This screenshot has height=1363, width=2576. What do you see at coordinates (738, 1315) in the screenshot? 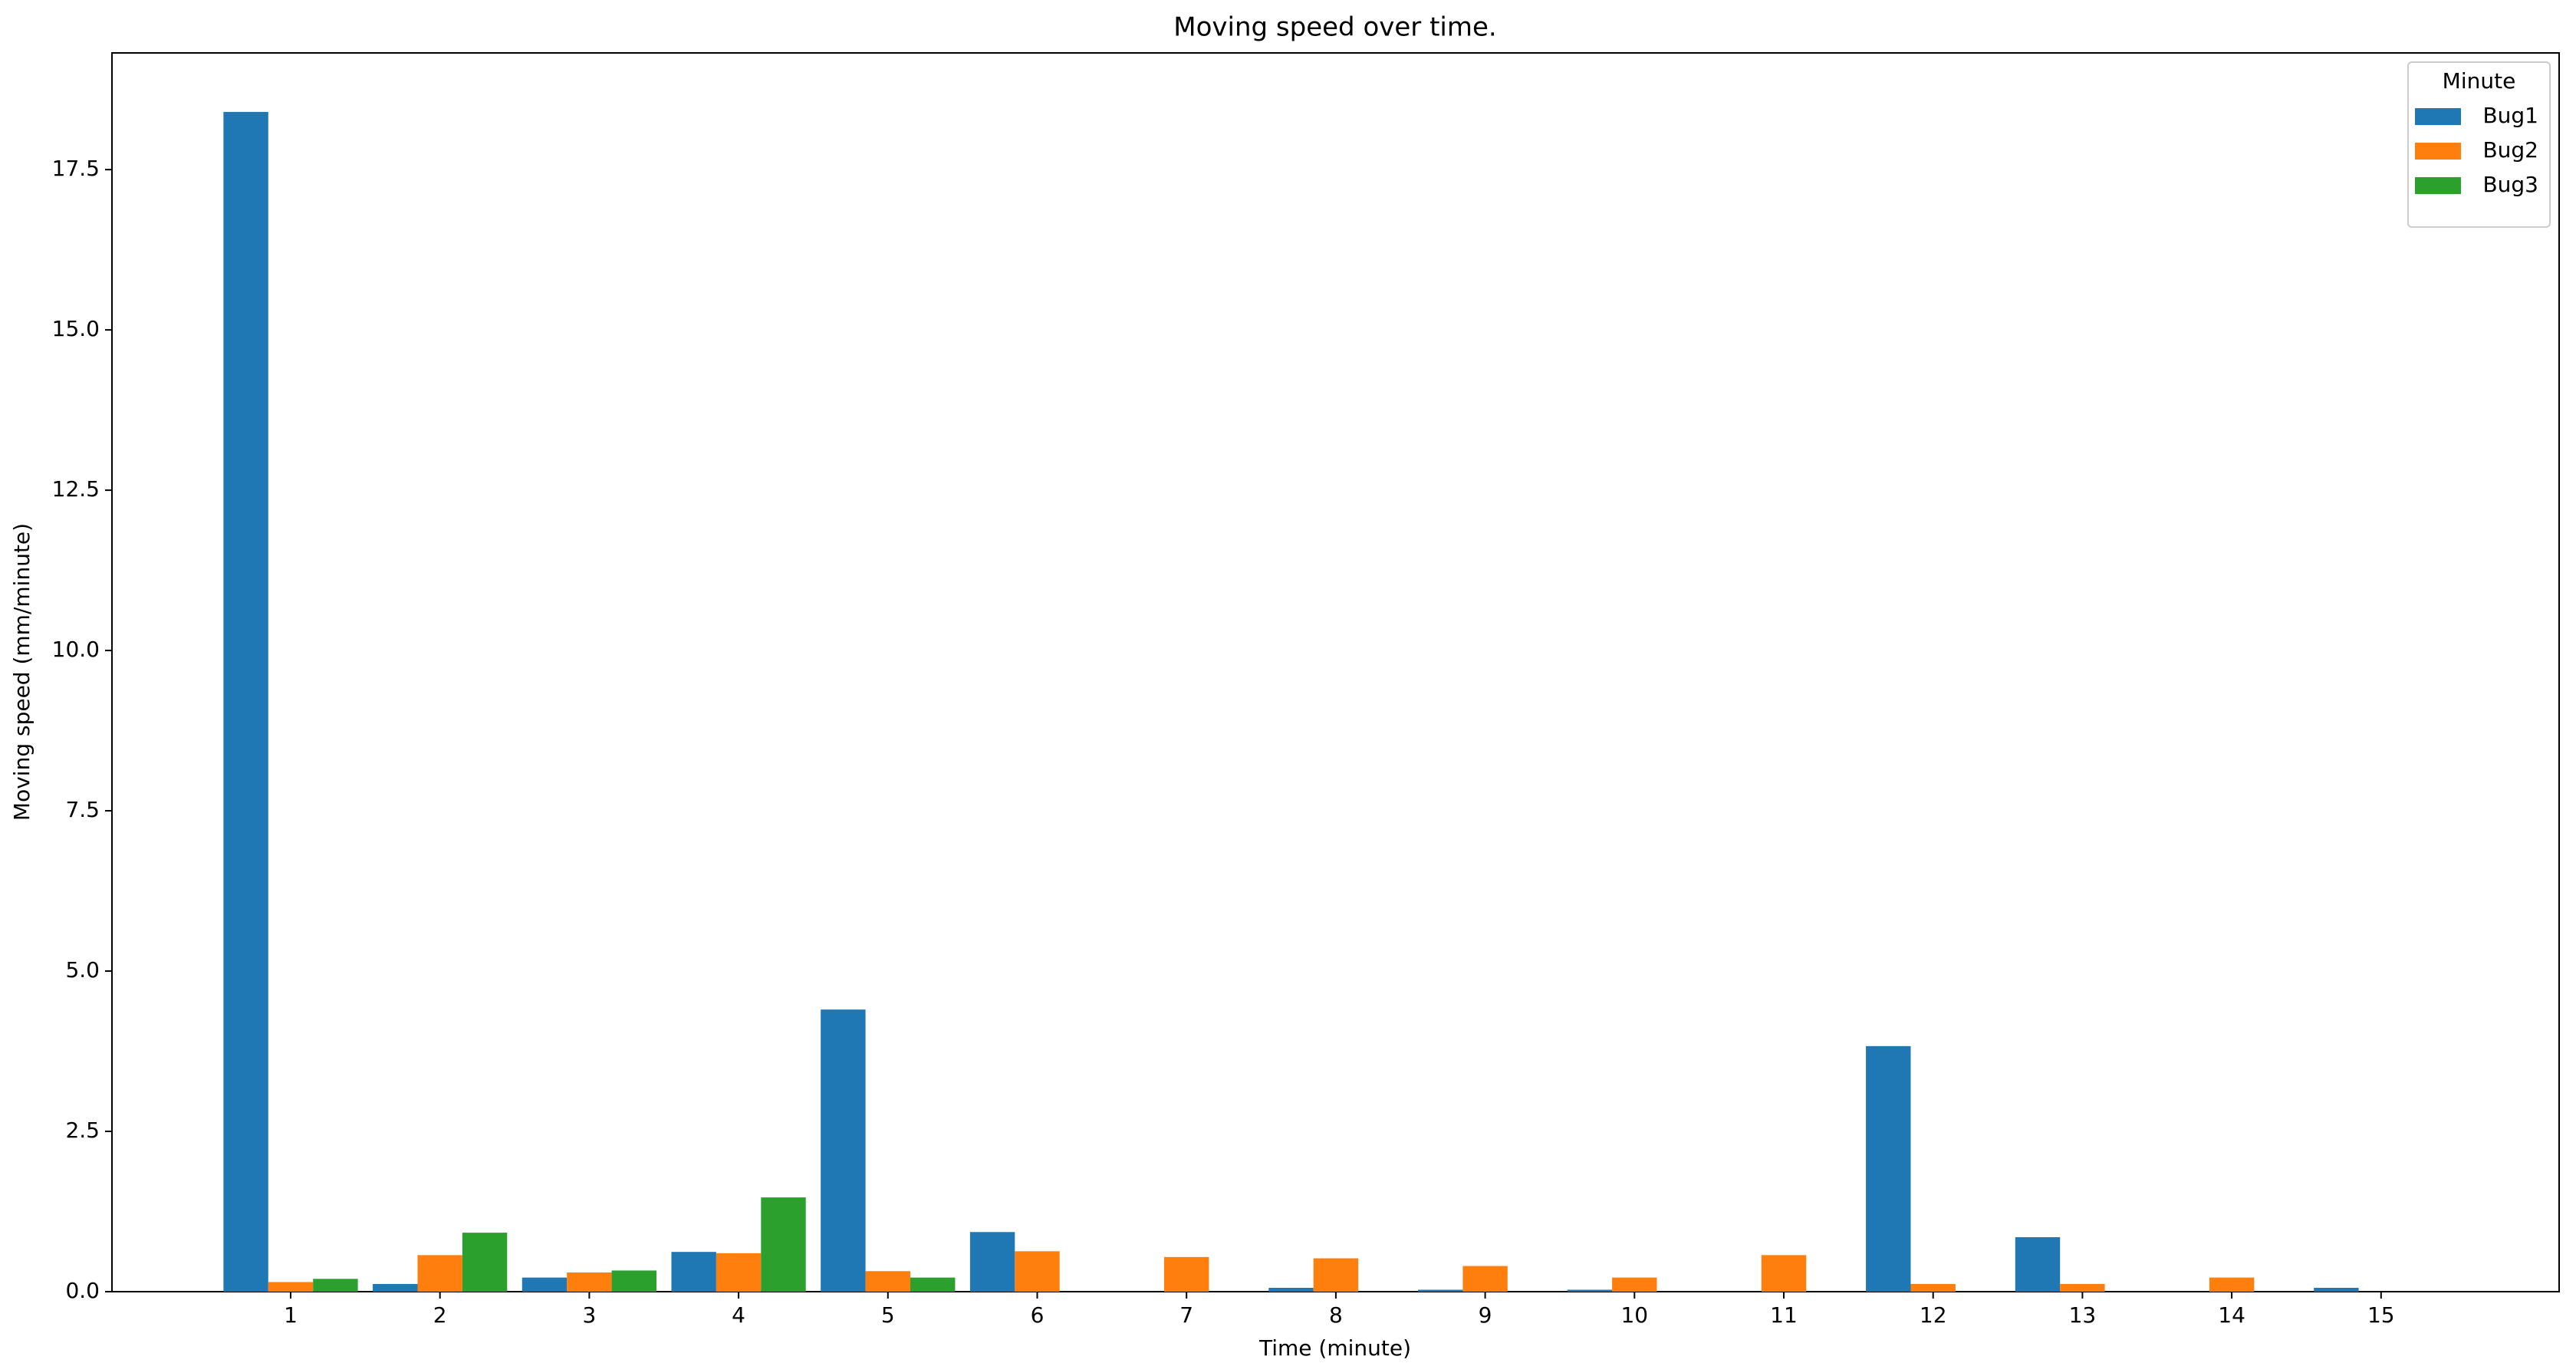
I see `x-tick-label: 4` at bounding box center [738, 1315].